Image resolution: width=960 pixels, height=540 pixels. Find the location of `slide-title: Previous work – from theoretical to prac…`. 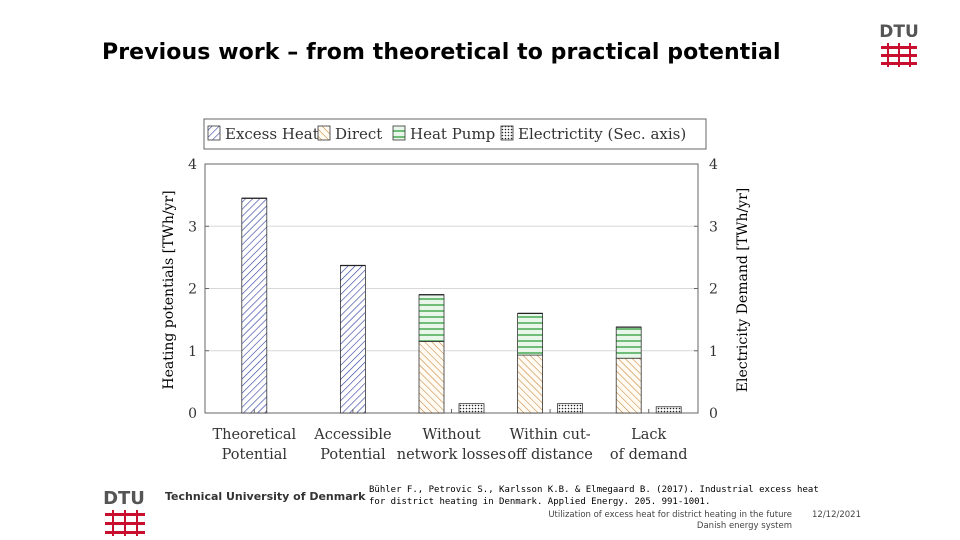

slide-title: Previous work – from theoretical to prac… is located at coordinates (441, 52).